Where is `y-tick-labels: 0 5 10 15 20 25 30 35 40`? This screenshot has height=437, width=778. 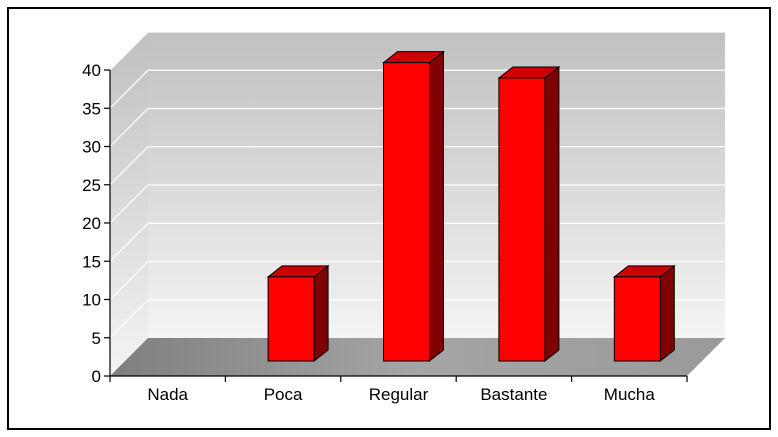
y-tick-labels: 0 5 10 15 20 25 30 35 40 is located at coordinates (91, 223).